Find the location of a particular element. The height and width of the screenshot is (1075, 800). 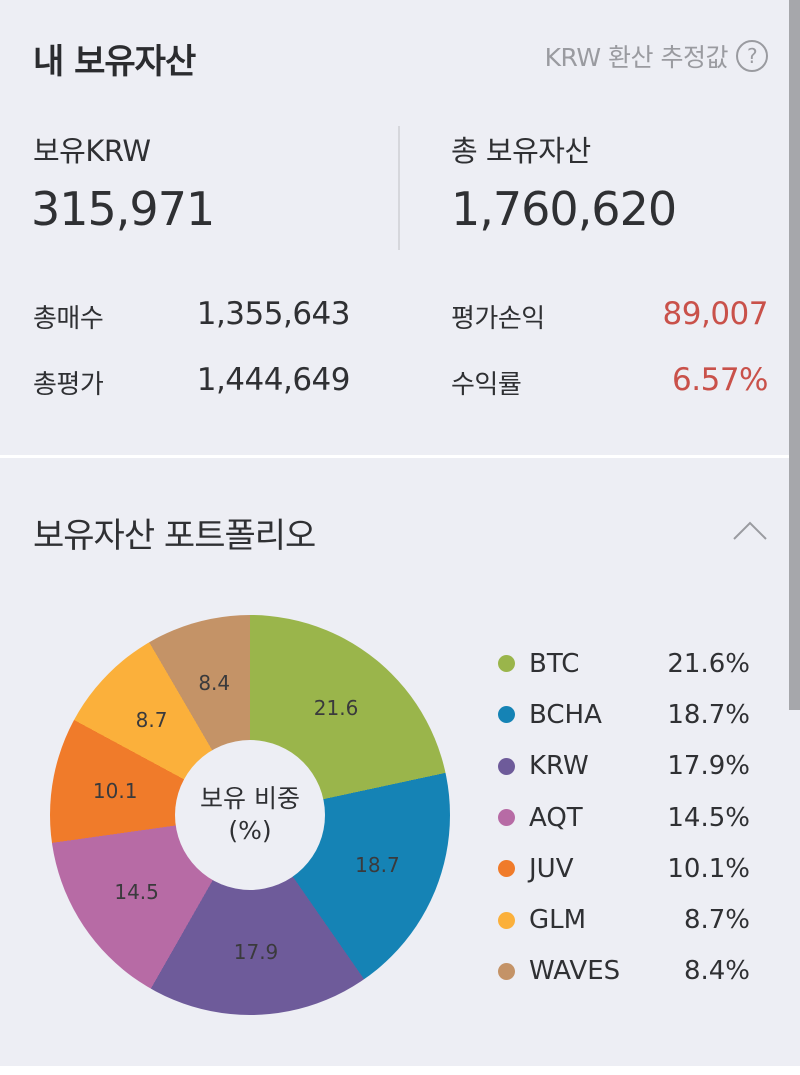

legend-name: JUV is located at coordinates (551, 868).